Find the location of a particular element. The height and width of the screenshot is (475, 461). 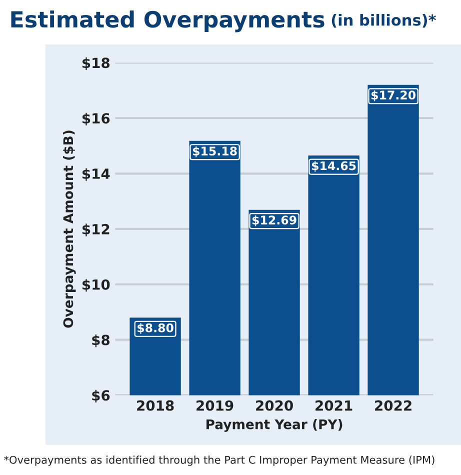

data-label: $15.18 is located at coordinates (214, 152).